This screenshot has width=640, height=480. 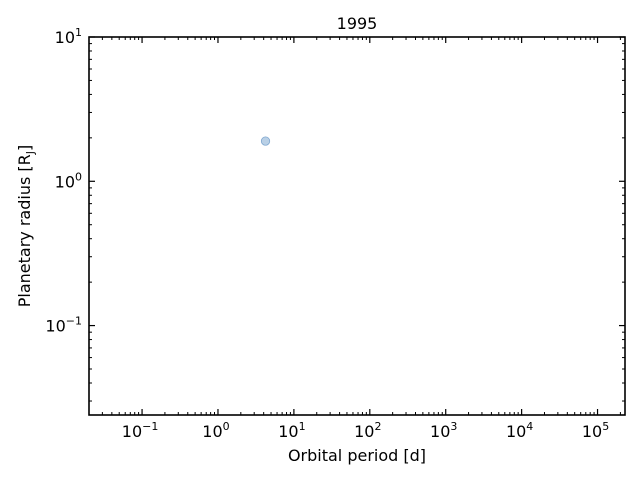 I want to click on data-point, so click(x=265, y=141).